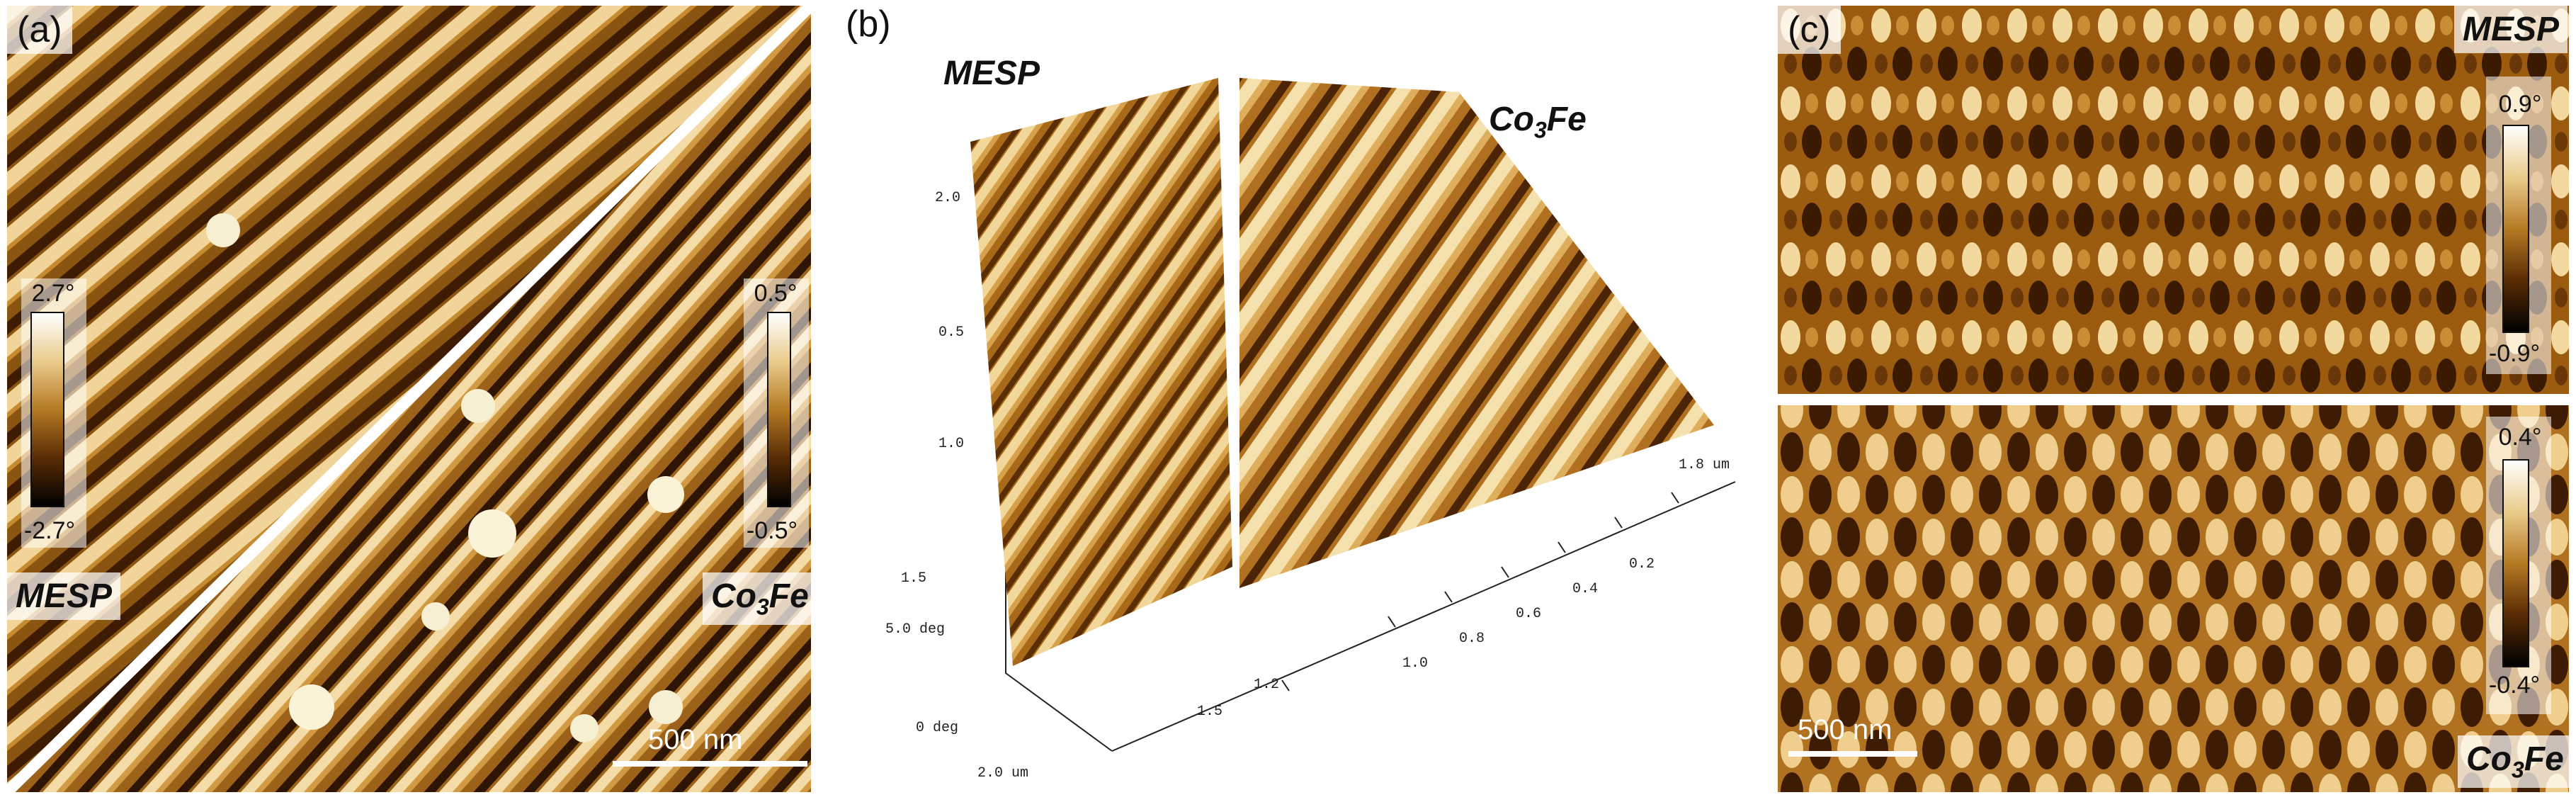  I want to click on colorbar-right-max: 0.5°, so click(776, 293).